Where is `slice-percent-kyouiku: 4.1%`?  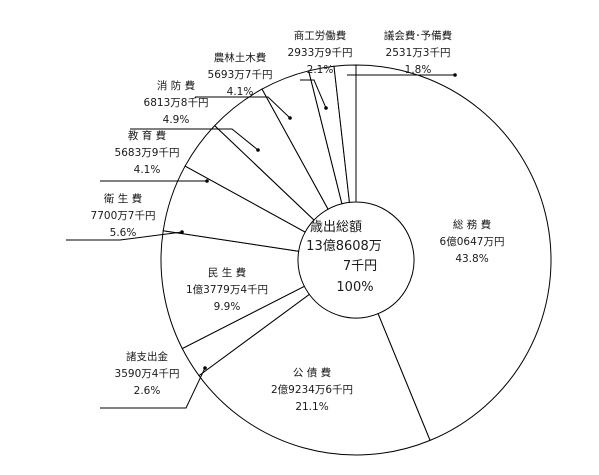 slice-percent-kyouiku: 4.1% is located at coordinates (147, 170).